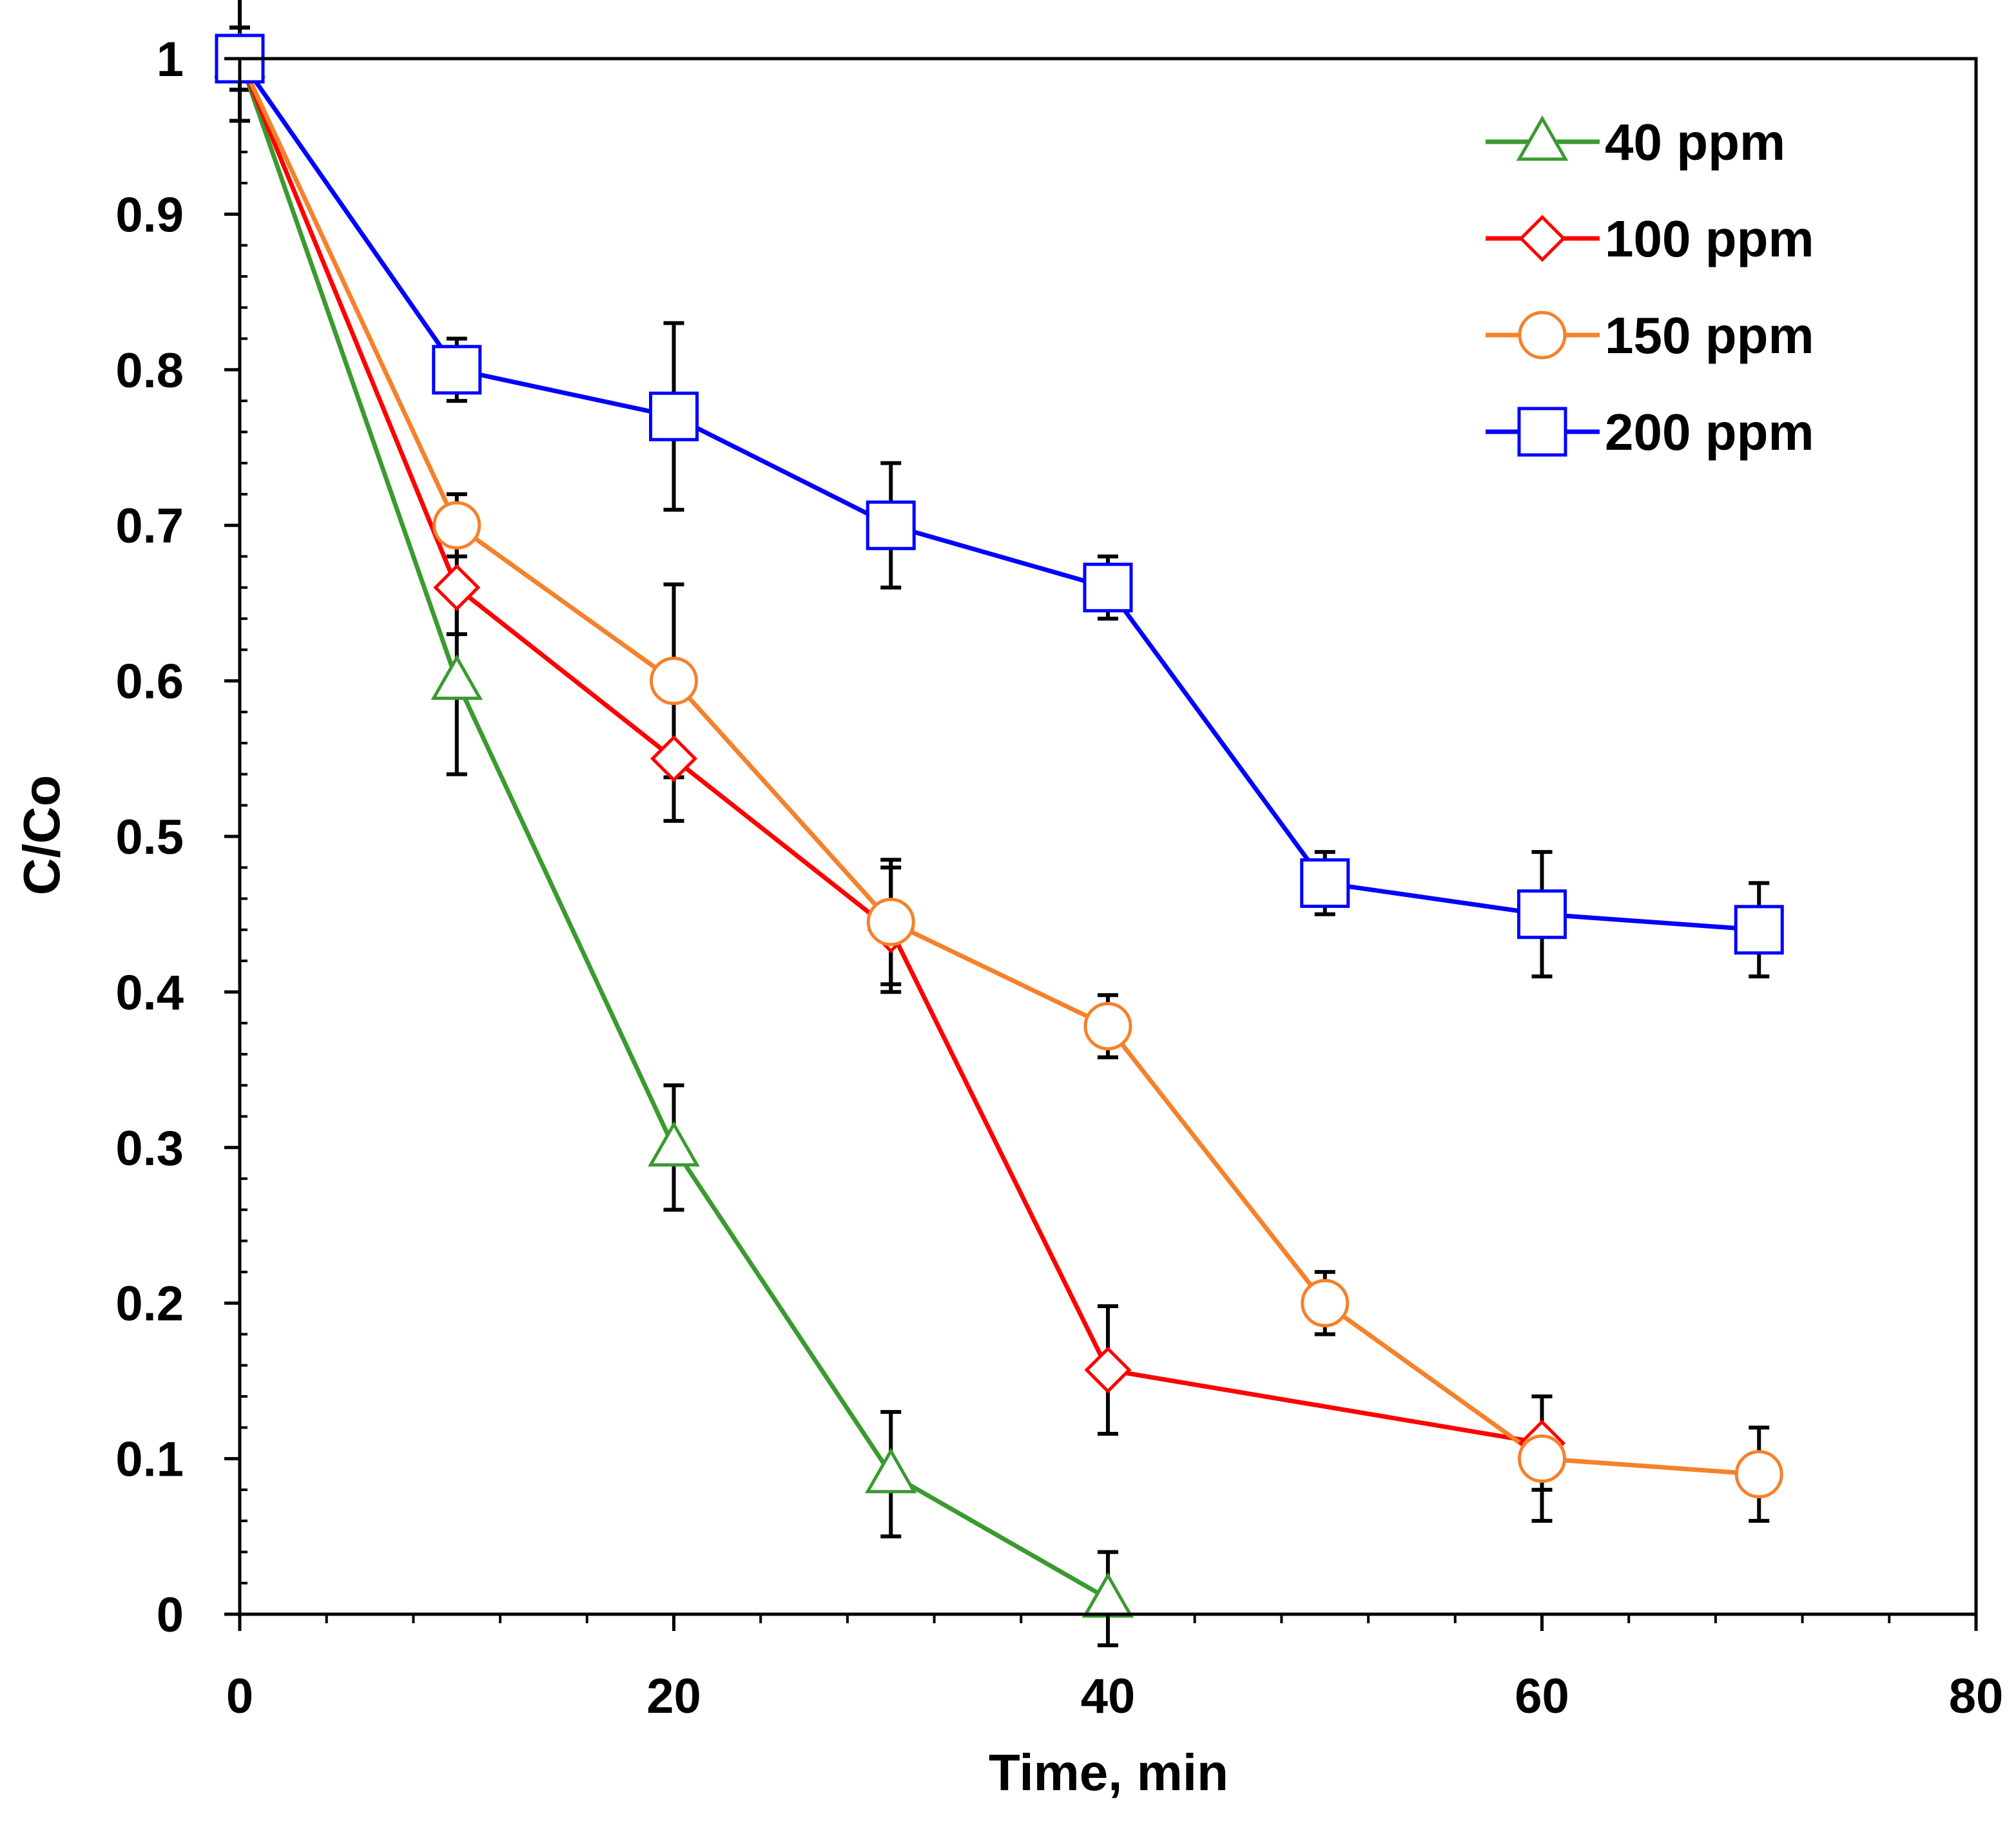 This screenshot has width=2016, height=1823. Describe the element at coordinates (1709, 238) in the screenshot. I see `legend-label: 100 ppm` at that location.